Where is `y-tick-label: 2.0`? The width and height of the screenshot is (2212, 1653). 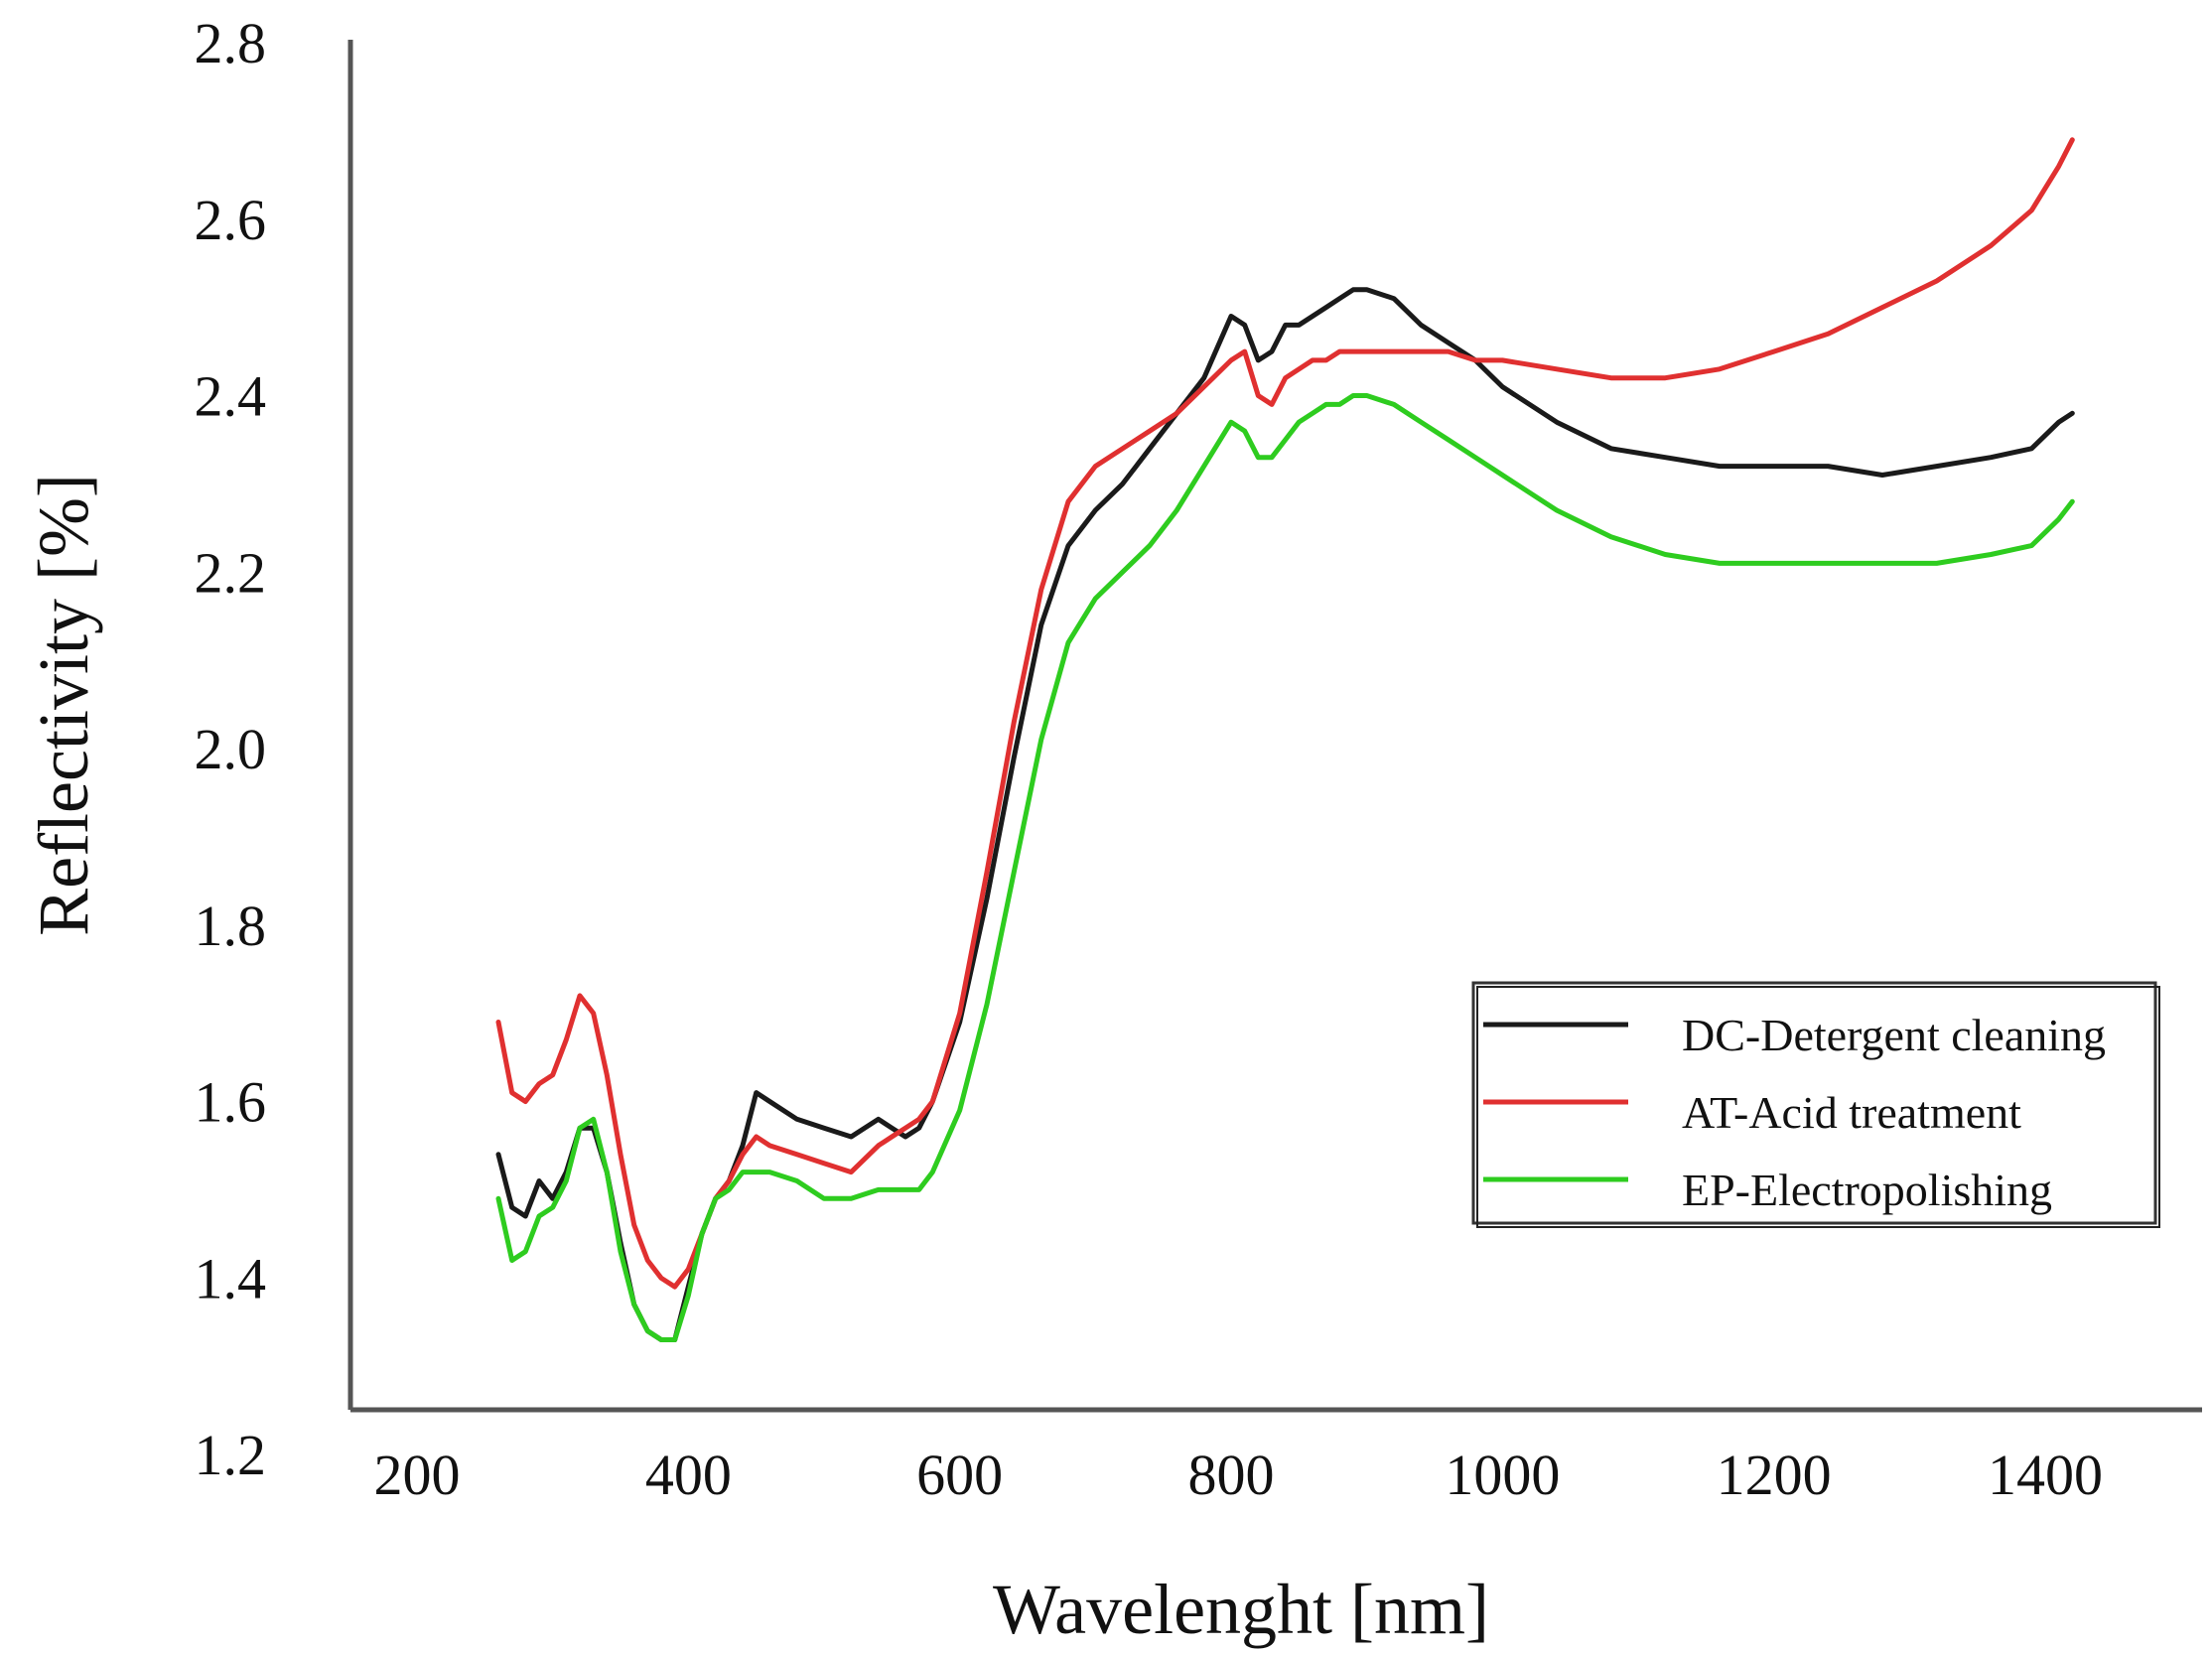
y-tick-label: 2.0 is located at coordinates (231, 749).